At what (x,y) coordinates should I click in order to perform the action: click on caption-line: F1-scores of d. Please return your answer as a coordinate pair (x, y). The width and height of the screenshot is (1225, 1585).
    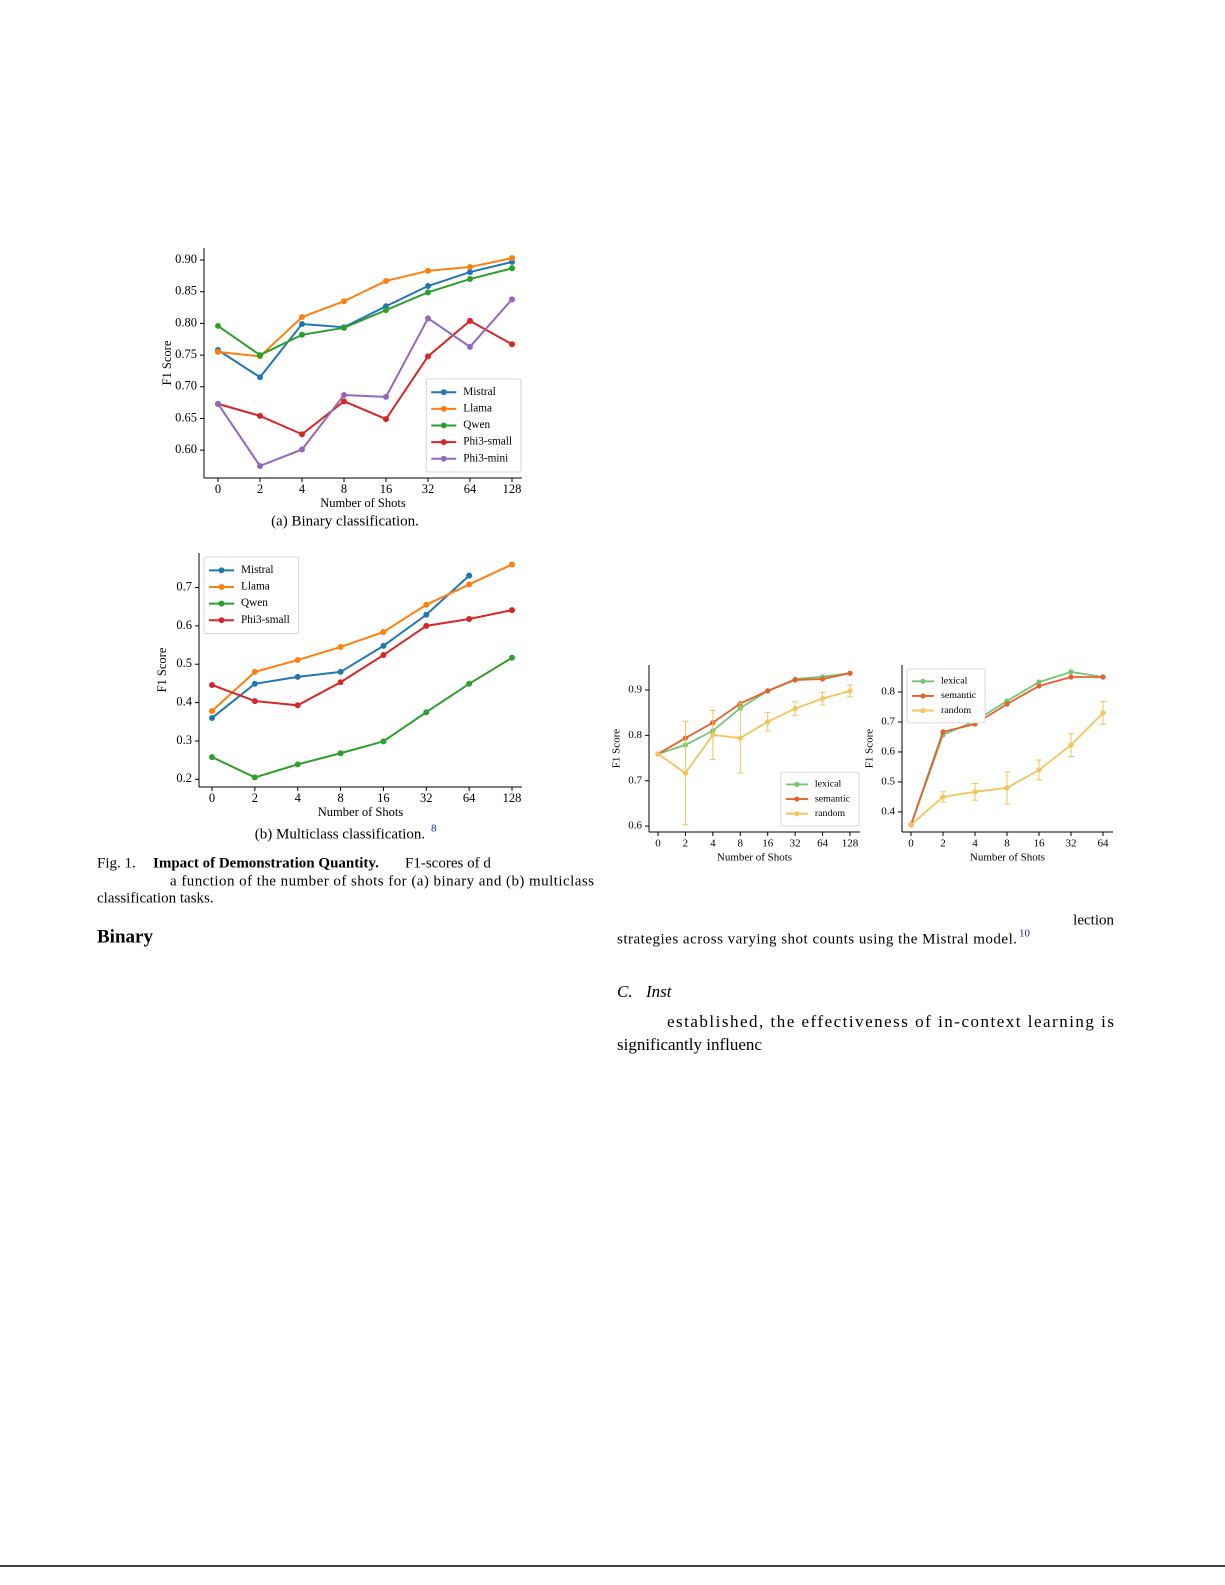
    Looking at the image, I should click on (448, 863).